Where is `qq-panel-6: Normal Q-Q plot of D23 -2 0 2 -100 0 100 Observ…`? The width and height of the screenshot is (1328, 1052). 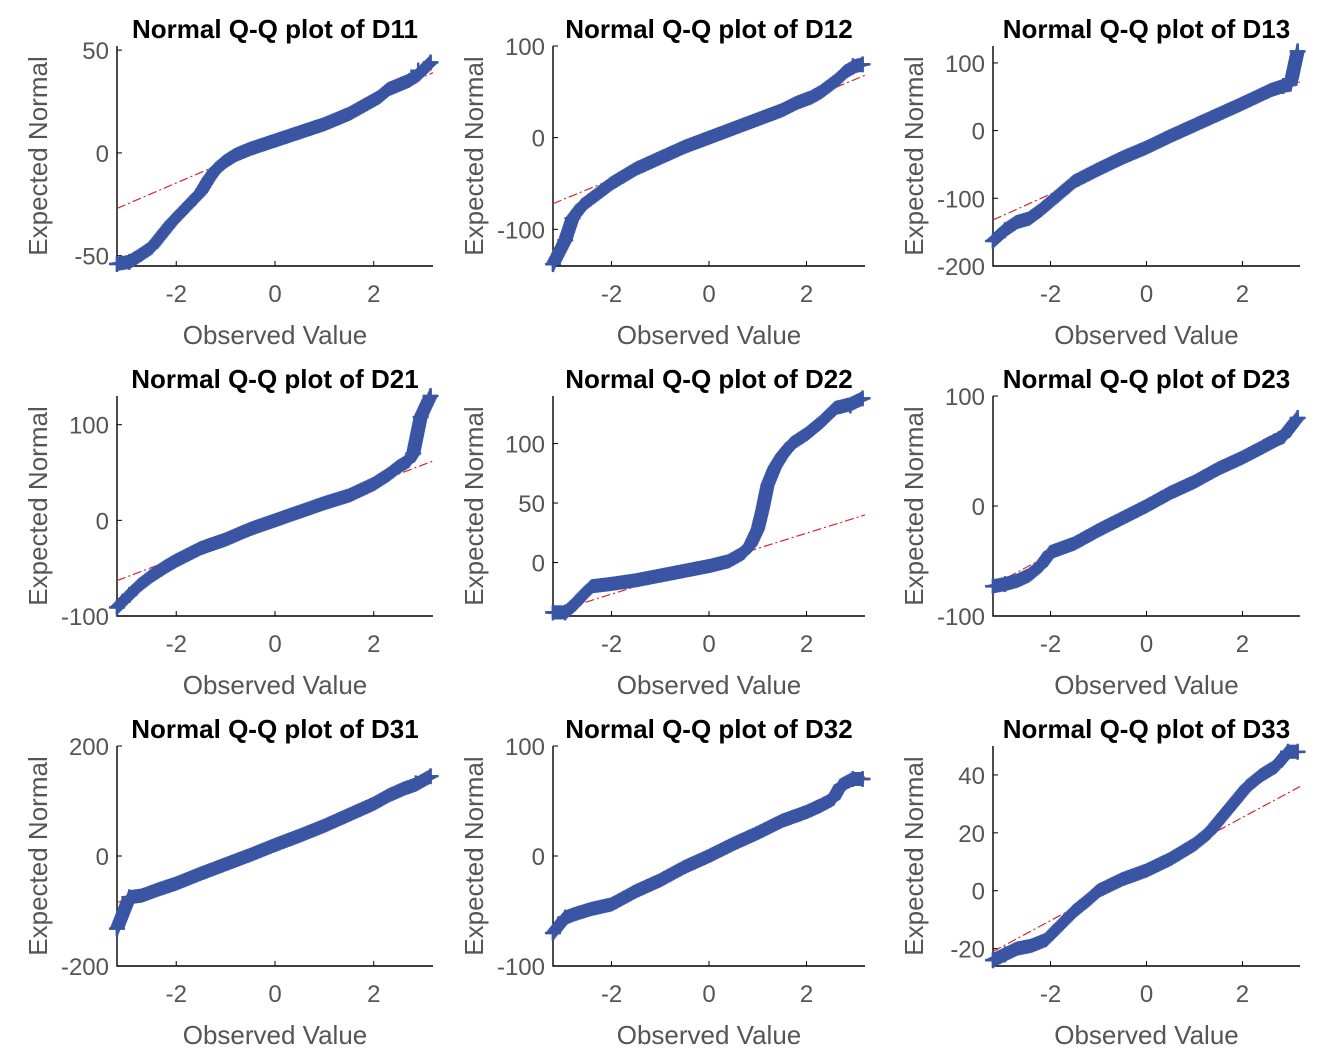 qq-panel-6: Normal Q-Q plot of D23 -2 0 2 -100 0 100 Observ… is located at coordinates (1102, 532).